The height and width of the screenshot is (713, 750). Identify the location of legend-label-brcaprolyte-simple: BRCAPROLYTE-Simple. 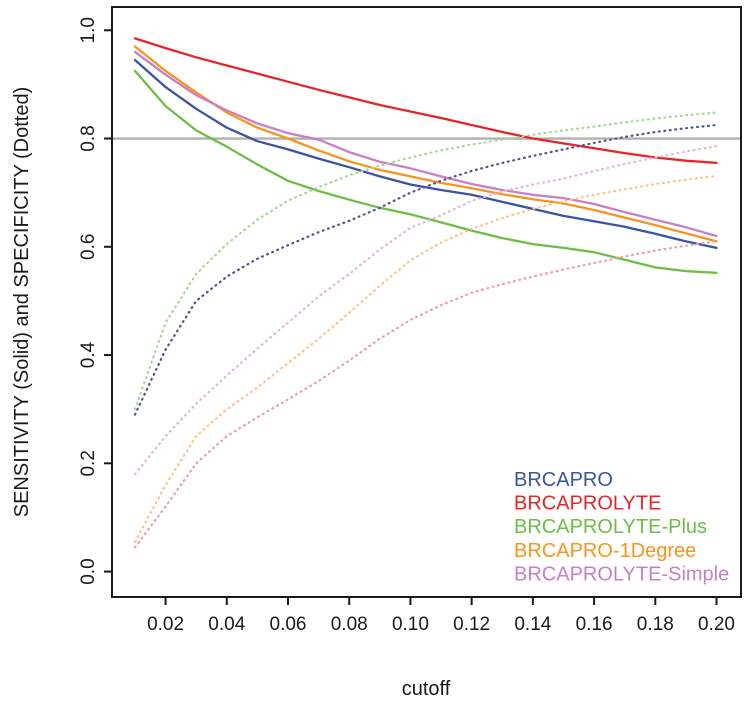
(621, 574).